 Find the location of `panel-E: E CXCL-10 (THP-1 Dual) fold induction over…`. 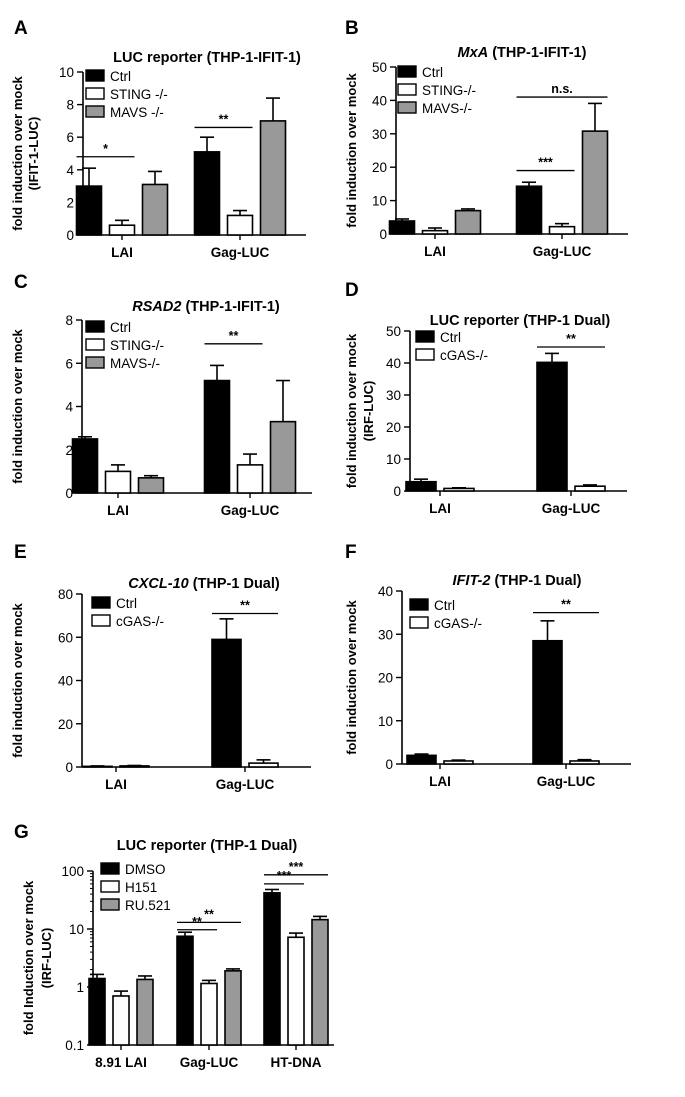

panel-E: E CXCL-10 (THP-1 Dual) fold induction over… is located at coordinates (160, 667).